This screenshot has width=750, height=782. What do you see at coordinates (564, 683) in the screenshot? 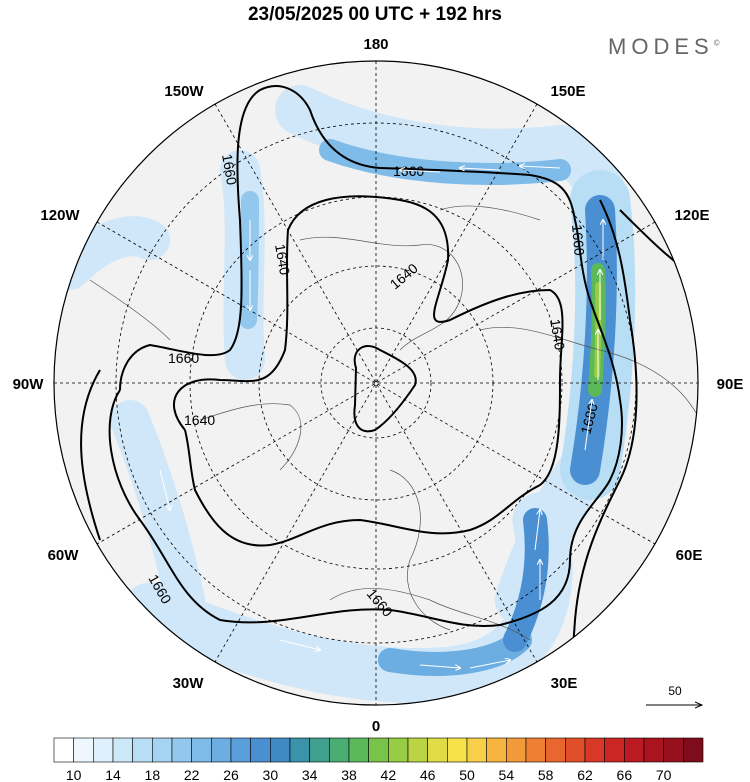
I see `lon-label-30e: 30E` at bounding box center [564, 683].